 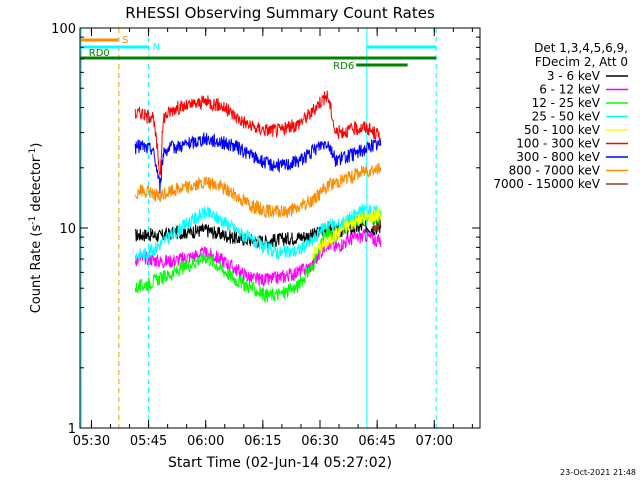 I want to click on legend-header-line-2: FDecim 2, Att 0, so click(x=581, y=62).